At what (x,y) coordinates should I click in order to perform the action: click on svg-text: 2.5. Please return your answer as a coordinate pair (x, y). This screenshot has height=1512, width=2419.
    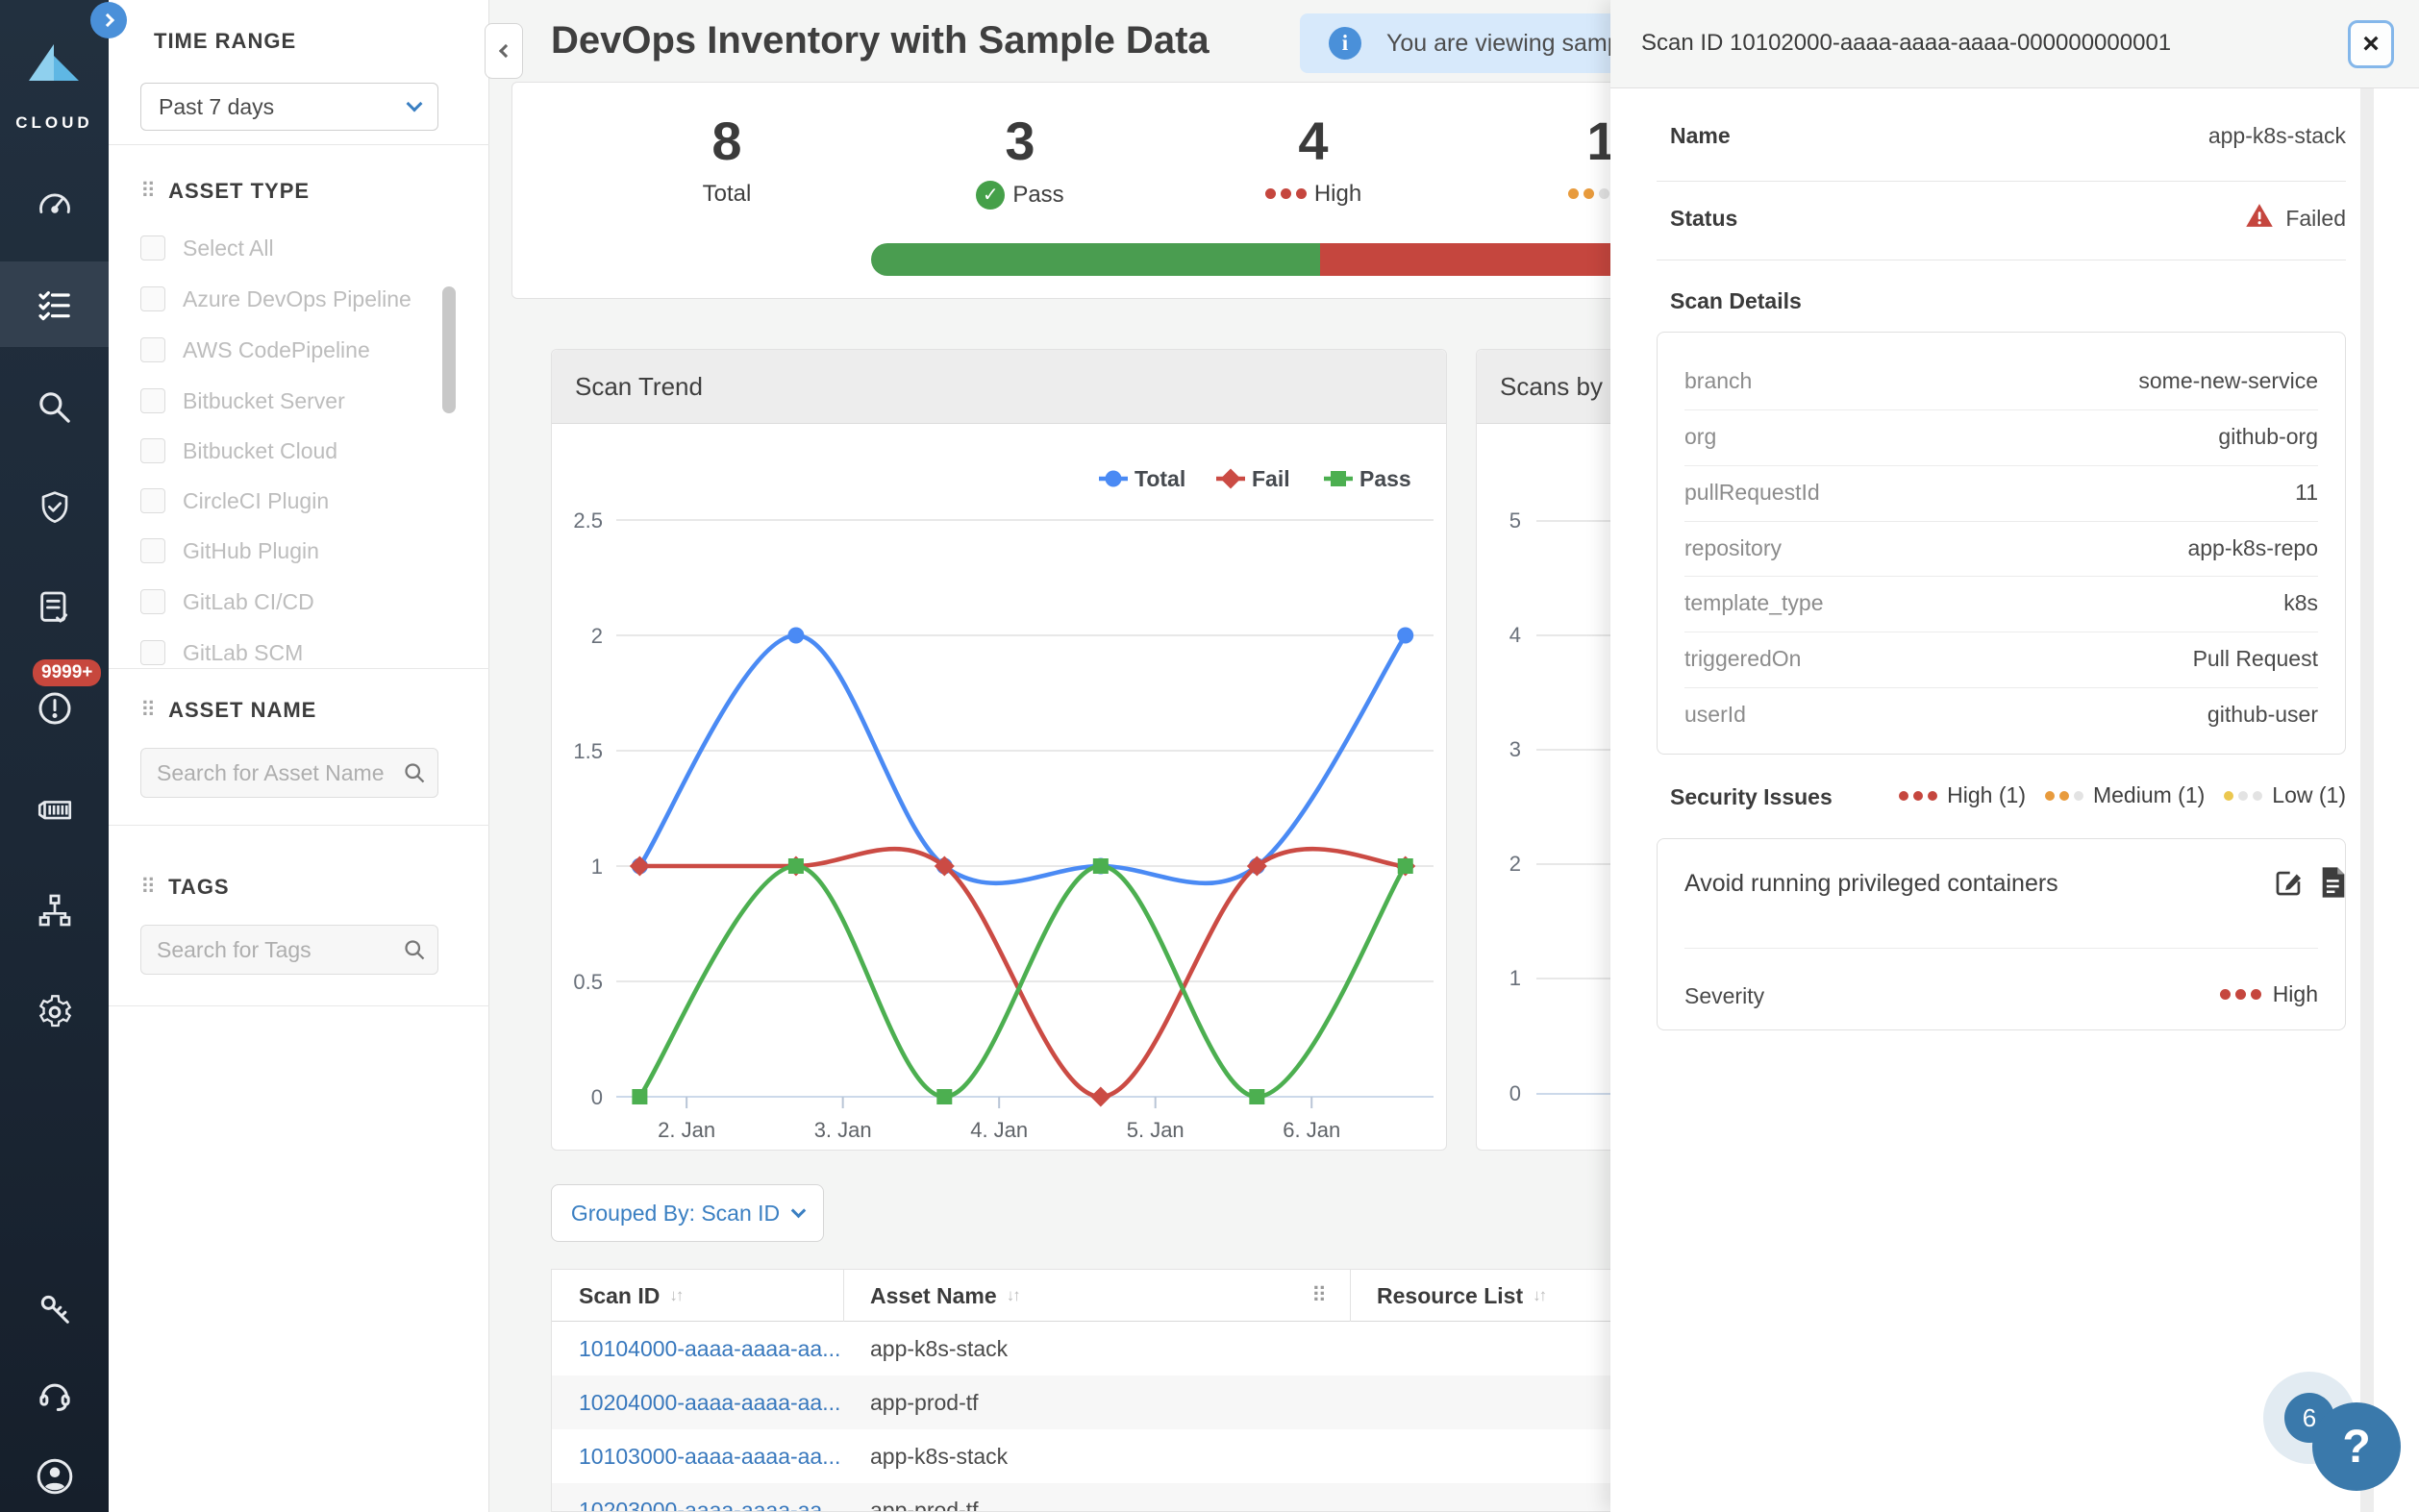
    Looking at the image, I should click on (588, 520).